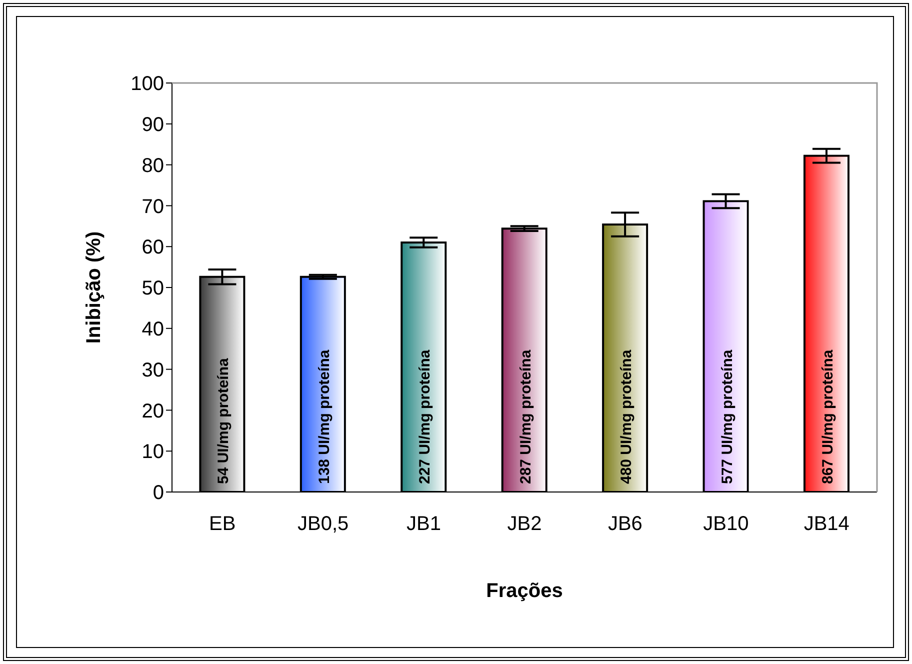  What do you see at coordinates (153, 207) in the screenshot?
I see `y-tick-label: 70` at bounding box center [153, 207].